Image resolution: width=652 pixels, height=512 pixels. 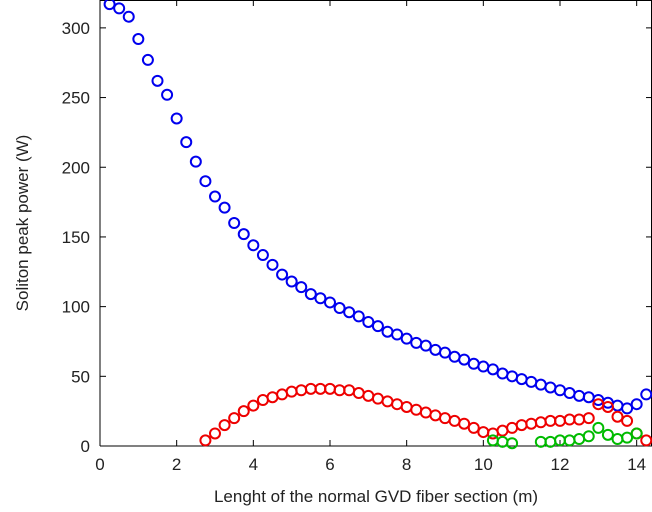 I want to click on x-tick-label: 2, so click(x=176, y=464).